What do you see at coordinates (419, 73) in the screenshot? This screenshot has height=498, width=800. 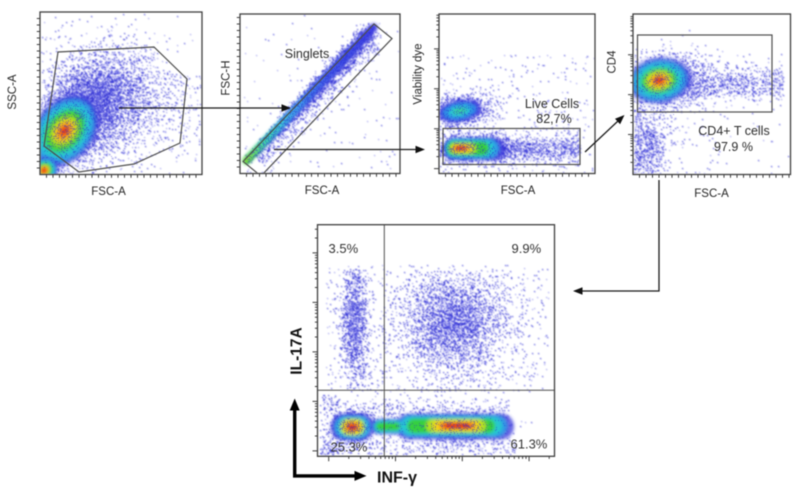 I see `svg-text: Viability dye` at bounding box center [419, 73].